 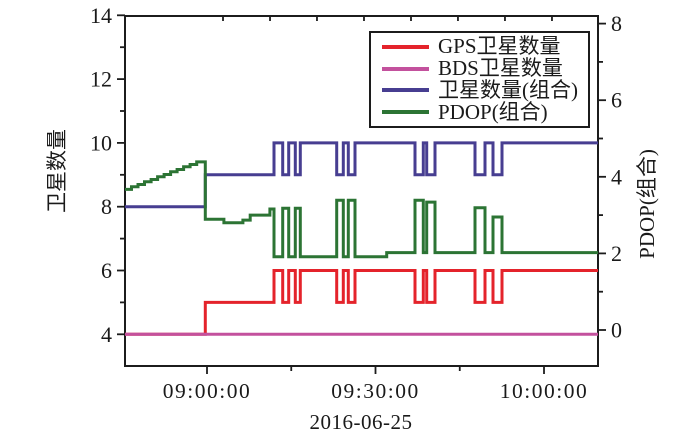 What do you see at coordinates (101, 79) in the screenshot?
I see `tick-label: 12` at bounding box center [101, 79].